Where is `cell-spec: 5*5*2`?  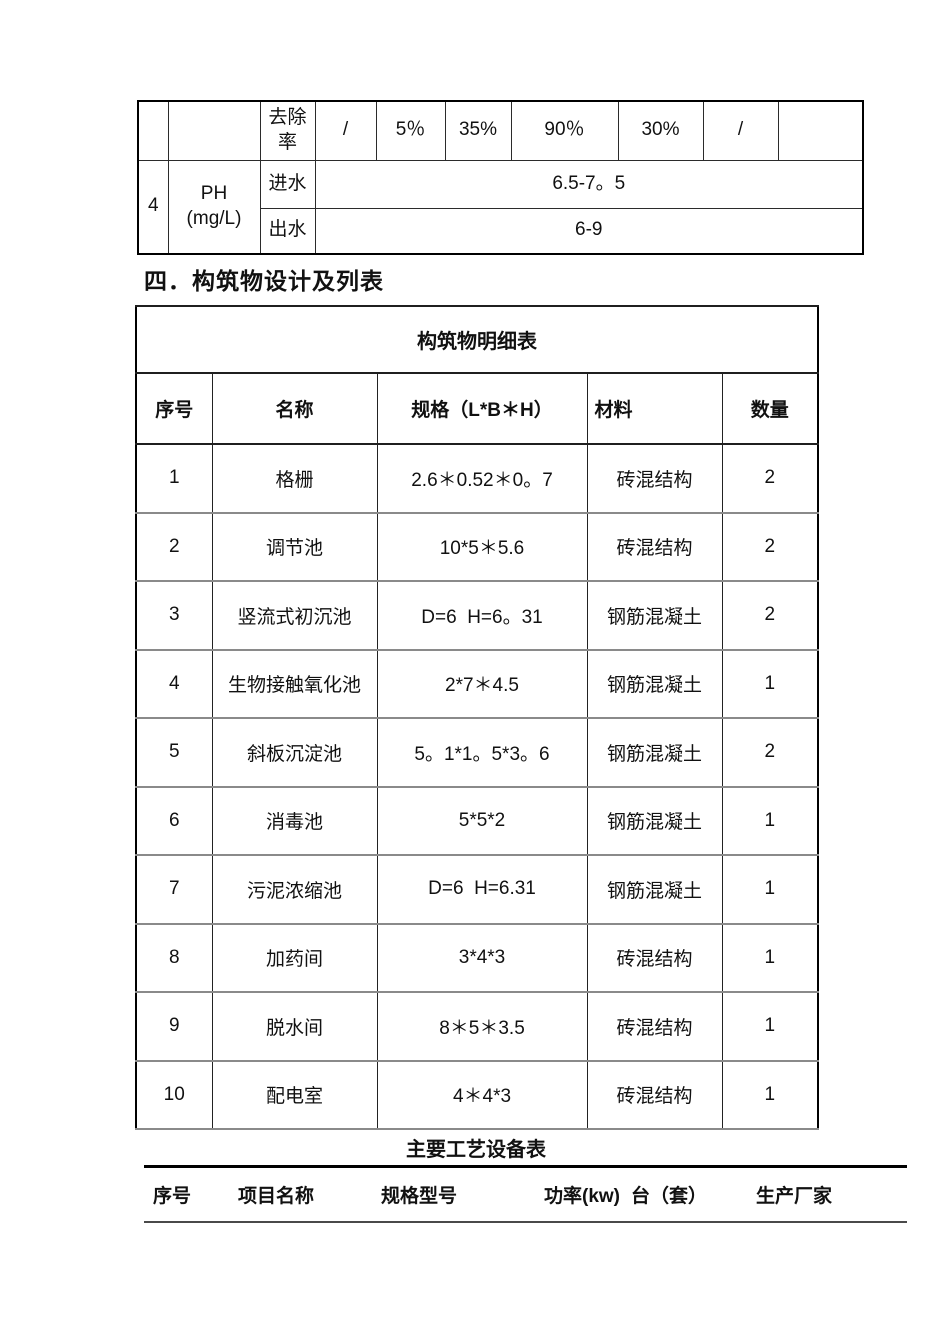
cell-spec: 5*5*2 is located at coordinates (482, 820).